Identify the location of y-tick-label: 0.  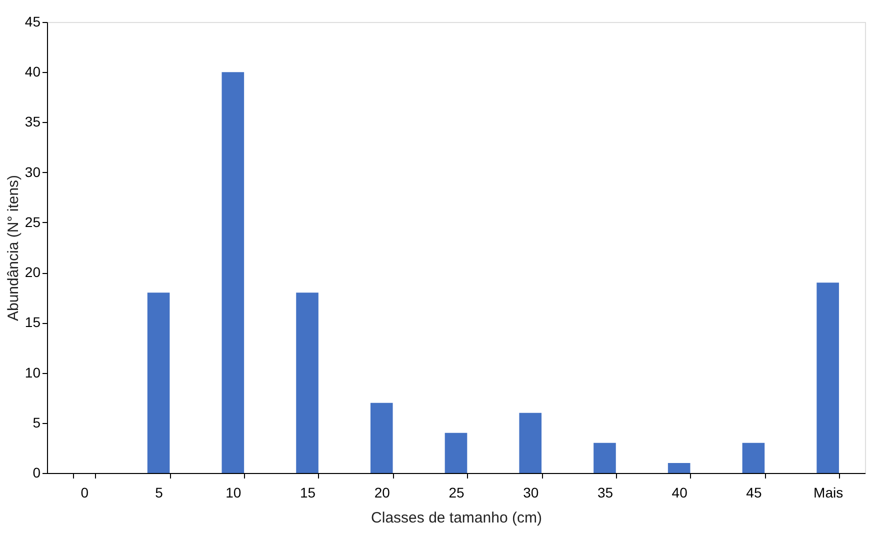
(36, 472).